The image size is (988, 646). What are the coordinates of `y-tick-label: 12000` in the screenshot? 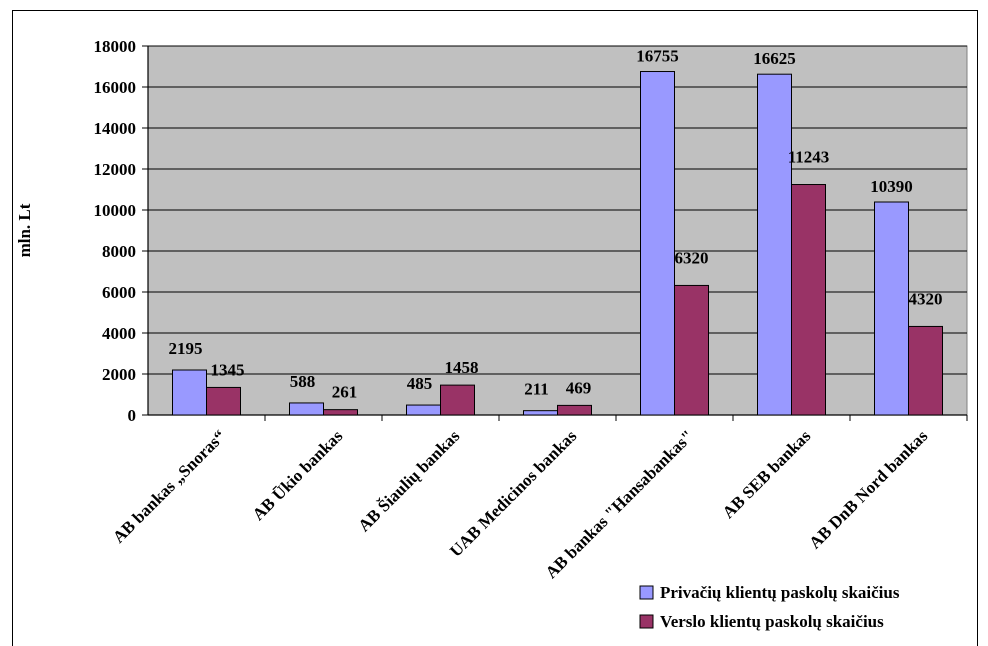 It's located at (115, 169).